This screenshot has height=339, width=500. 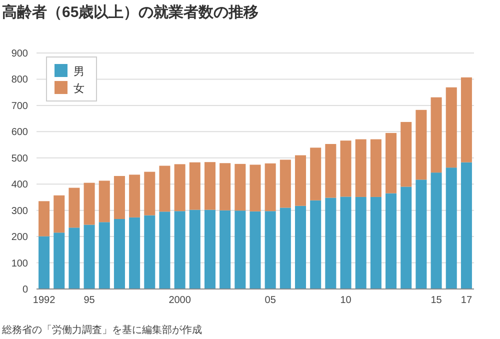 What do you see at coordinates (19, 158) in the screenshot?
I see `y-tick-label: 500` at bounding box center [19, 158].